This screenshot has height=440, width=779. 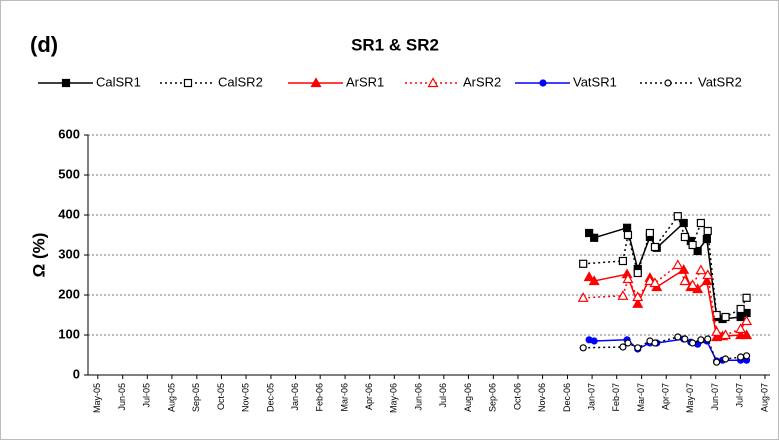 What do you see at coordinates (118, 81) in the screenshot?
I see `legend-label: CalSR1` at bounding box center [118, 81].